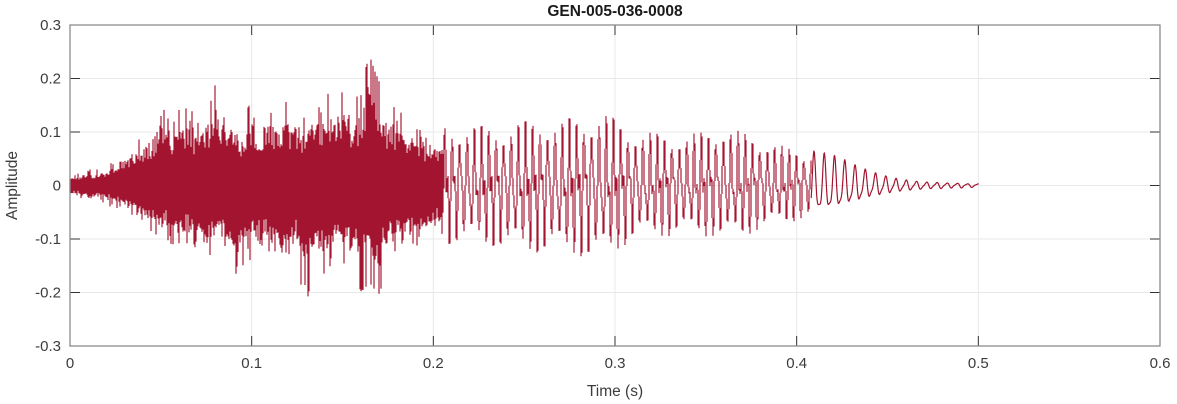 The height and width of the screenshot is (404, 1177). I want to click on y-tick-label: 0.3, so click(50, 25).